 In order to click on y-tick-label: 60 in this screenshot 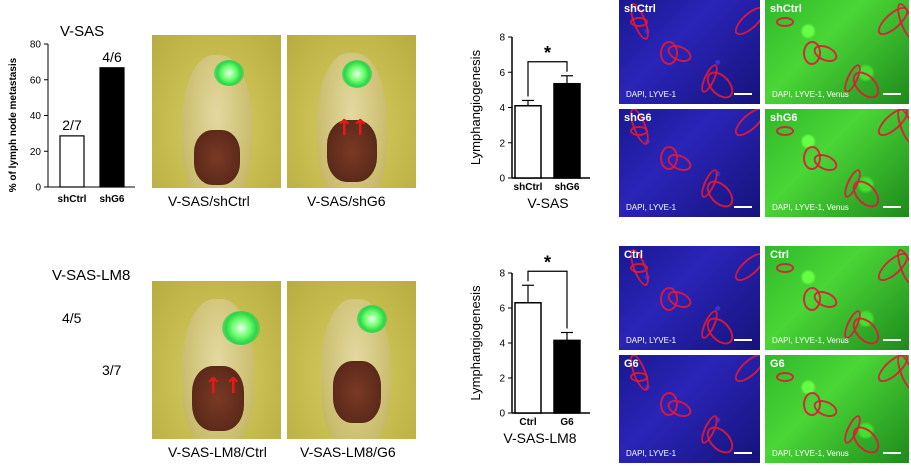, I will do `click(36, 80)`.